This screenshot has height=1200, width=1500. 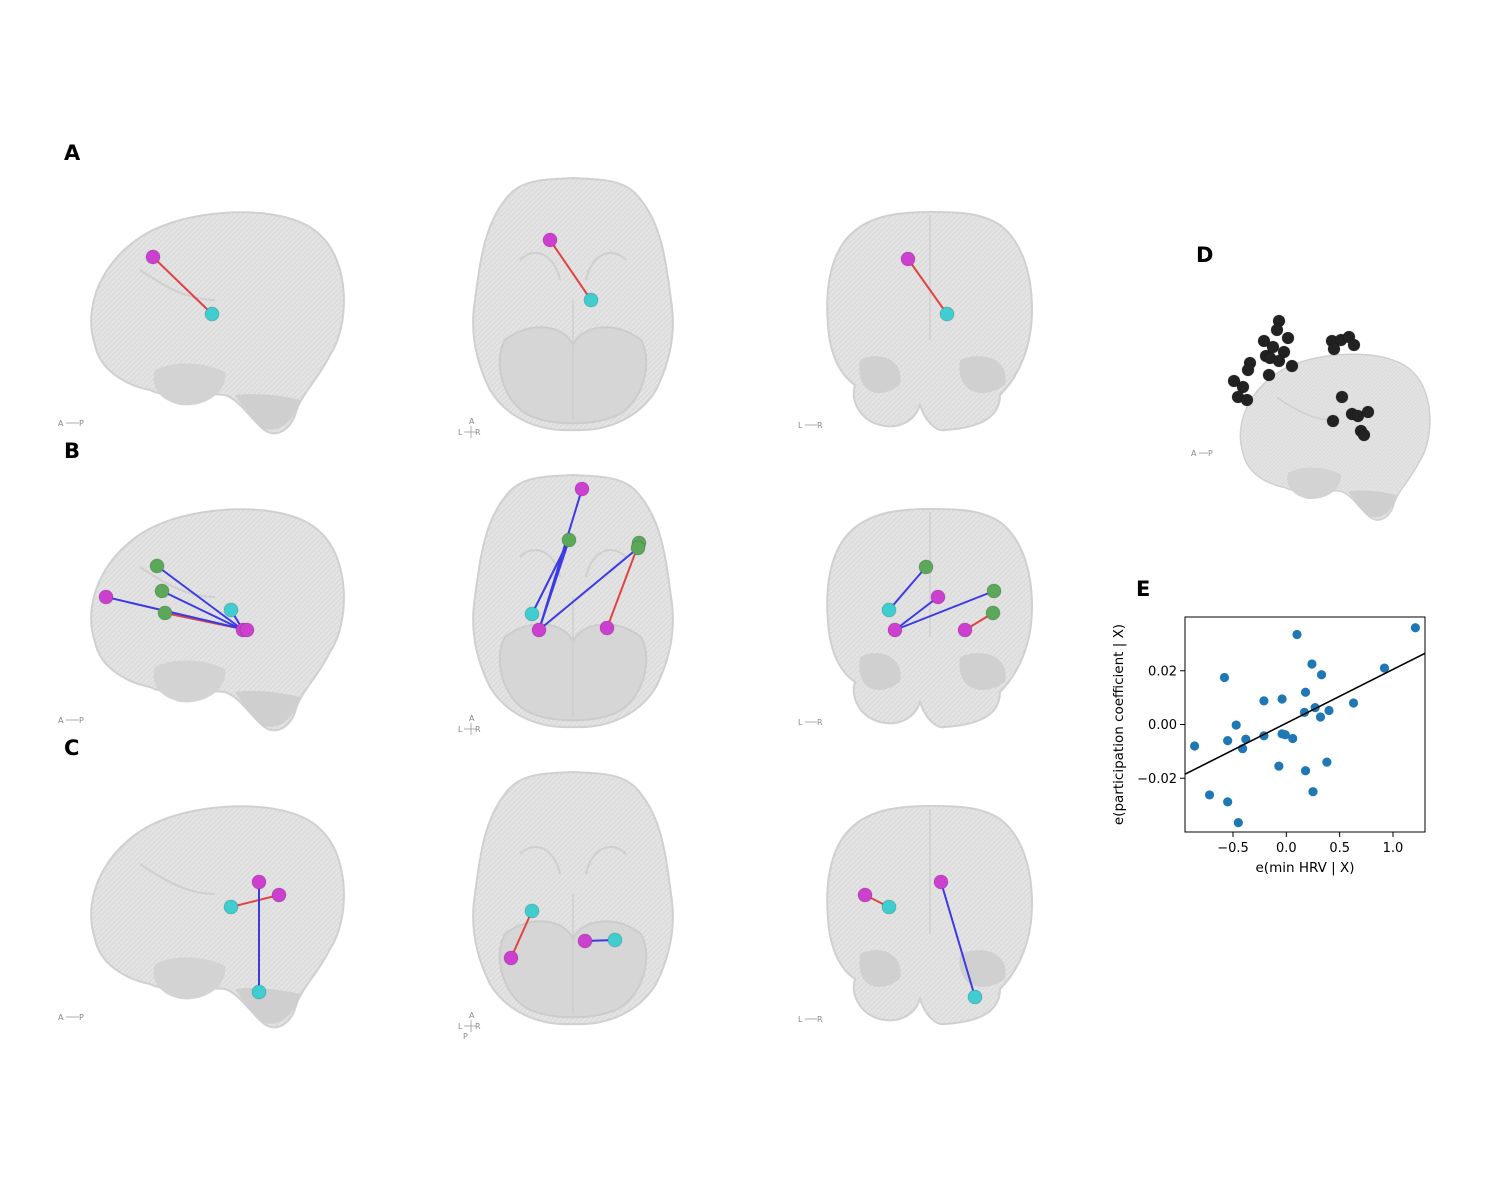 I want to click on orient-axial-a: A L R, so click(x=469, y=427).